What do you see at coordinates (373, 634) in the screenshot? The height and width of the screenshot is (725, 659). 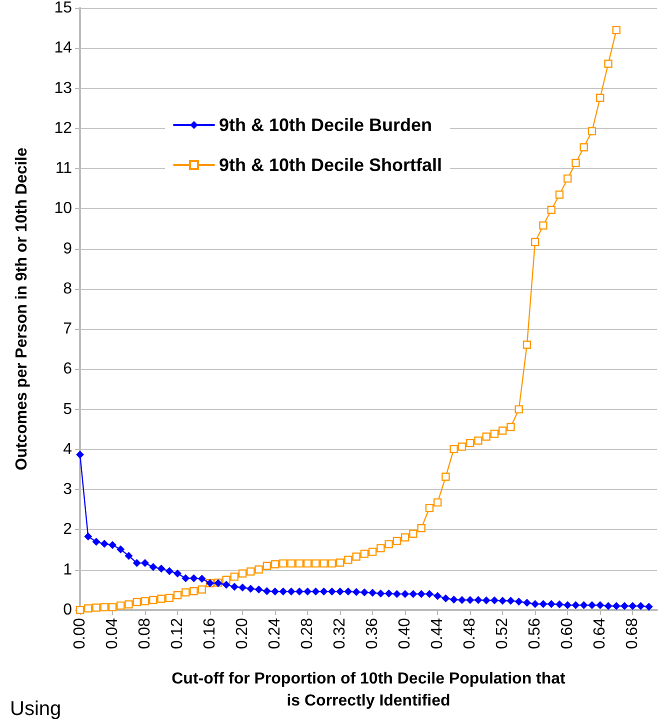 I see `x-tick-label: 0.36` at bounding box center [373, 634].